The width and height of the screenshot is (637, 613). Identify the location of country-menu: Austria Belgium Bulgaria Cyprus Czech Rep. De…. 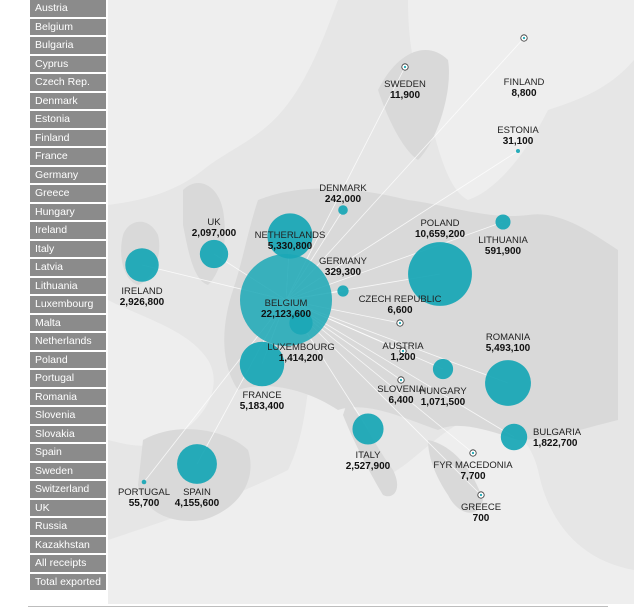
(68, 296).